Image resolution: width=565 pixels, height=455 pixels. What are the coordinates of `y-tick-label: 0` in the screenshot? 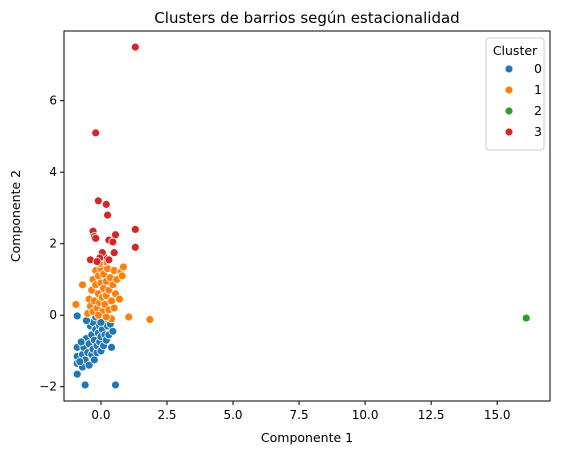 It's located at (53, 315).